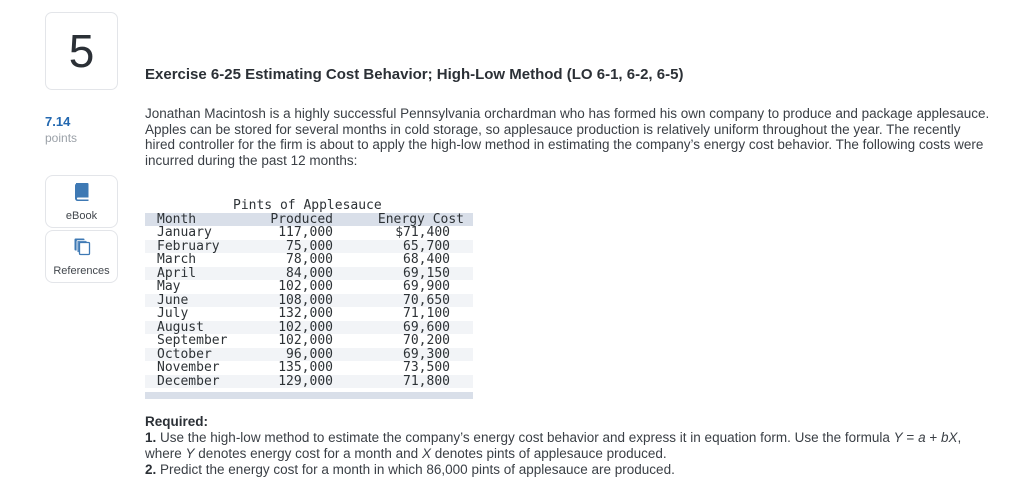 This screenshot has width=1024, height=498. I want to click on table-row: December 129,000 71,800, so click(309, 381).